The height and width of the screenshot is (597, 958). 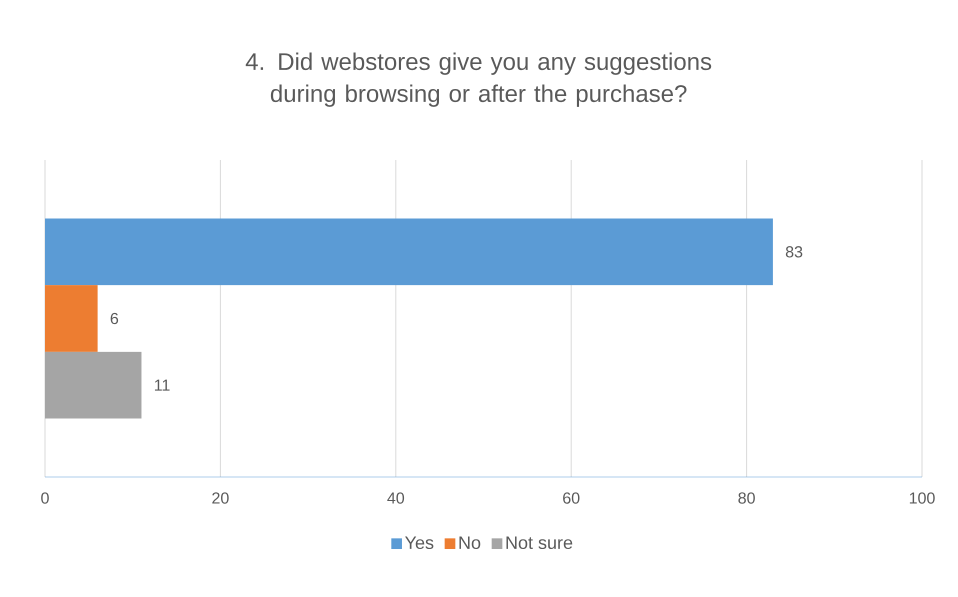 What do you see at coordinates (395, 498) in the screenshot?
I see `x-tick-label: 40` at bounding box center [395, 498].